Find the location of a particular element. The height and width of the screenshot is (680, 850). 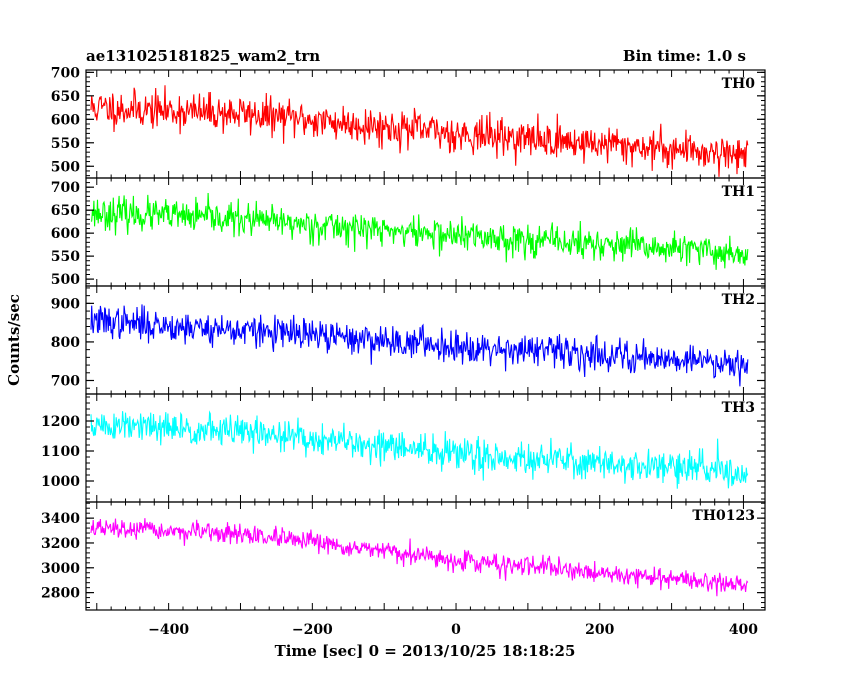

x-axis-label: Time [sec] 0 = 2013/10/25 18:18:25 is located at coordinates (425, 651).